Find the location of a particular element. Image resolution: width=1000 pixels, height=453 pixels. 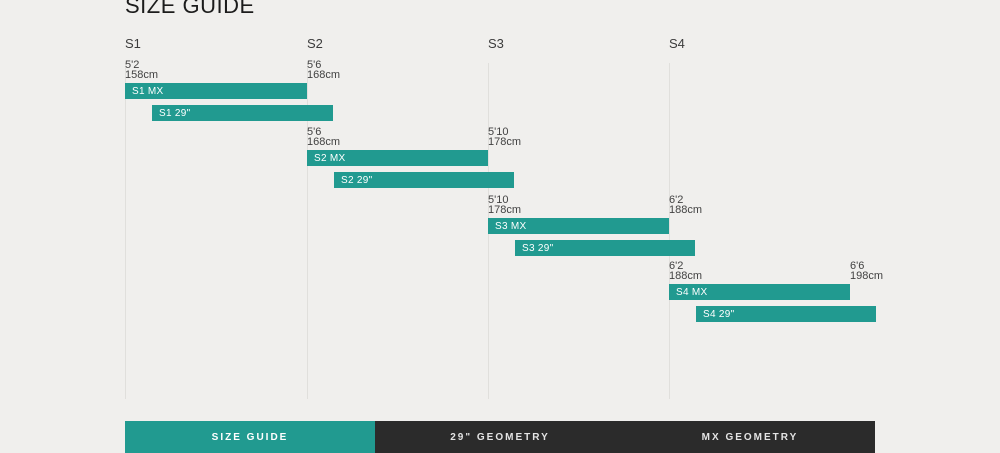

column-header-s4: S4 is located at coordinates (677, 43).